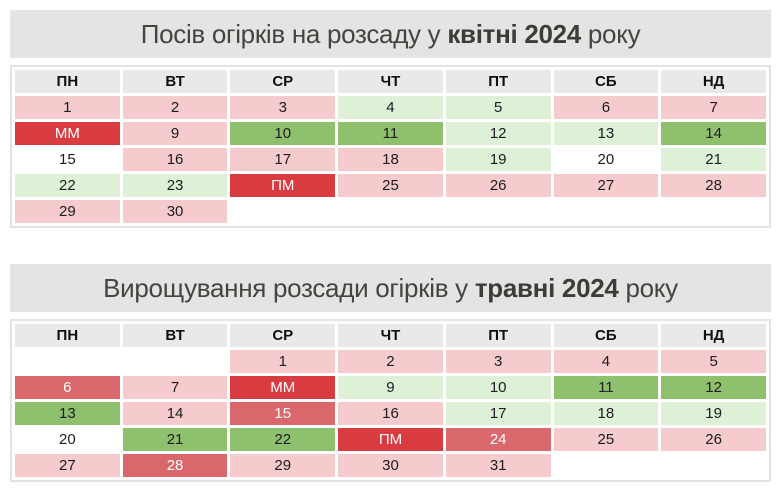  Describe the element at coordinates (175, 185) in the screenshot. I see `day-cell: 23` at that location.